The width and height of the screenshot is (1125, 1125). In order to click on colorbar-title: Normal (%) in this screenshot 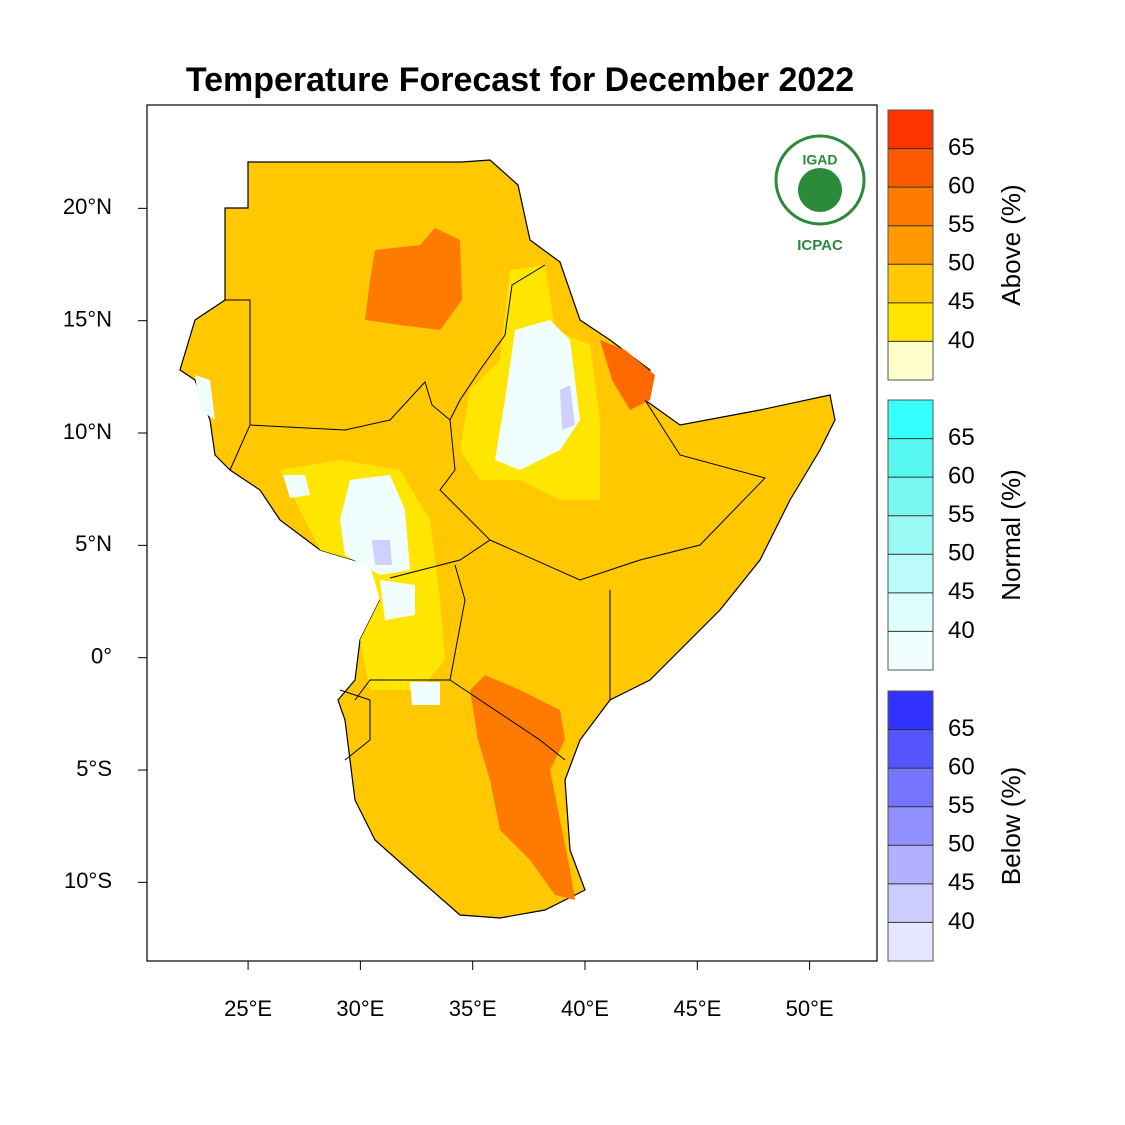, I will do `click(1011, 534)`.